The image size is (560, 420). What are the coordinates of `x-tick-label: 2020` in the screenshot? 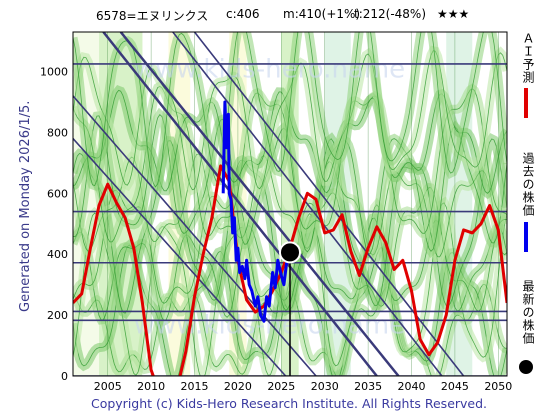 It's located at (238, 386).